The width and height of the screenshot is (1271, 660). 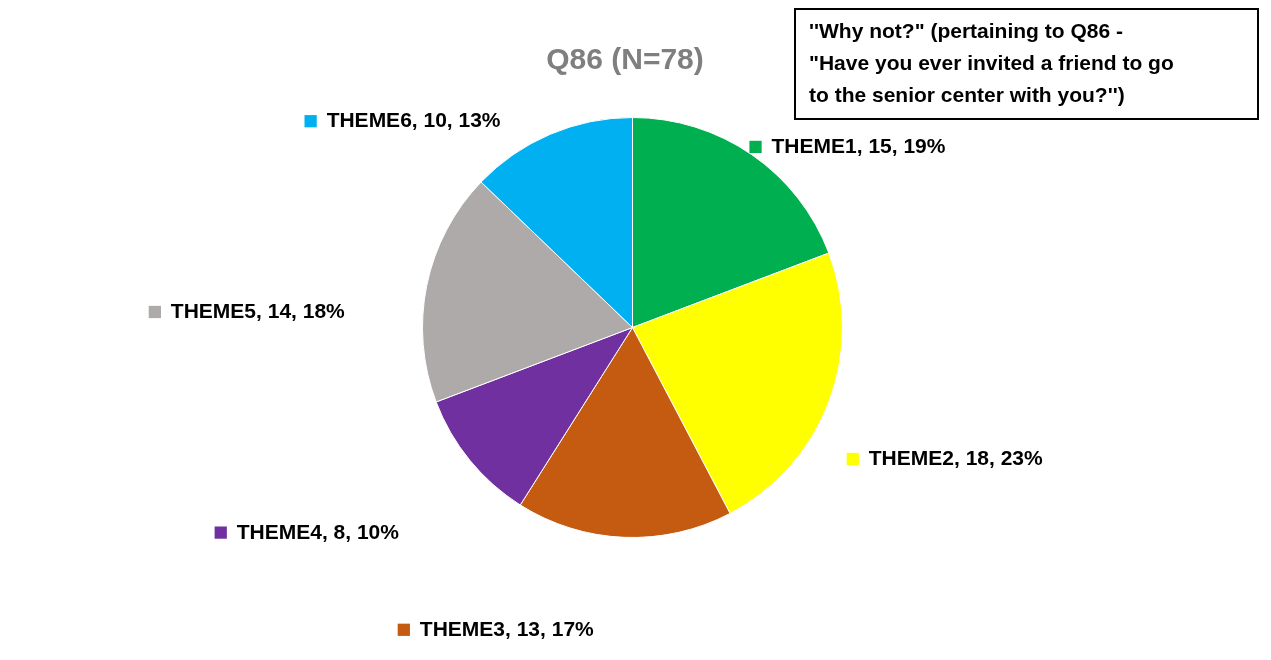 What do you see at coordinates (318, 531) in the screenshot?
I see `legend-label: THEME4, 8, 10%` at bounding box center [318, 531].